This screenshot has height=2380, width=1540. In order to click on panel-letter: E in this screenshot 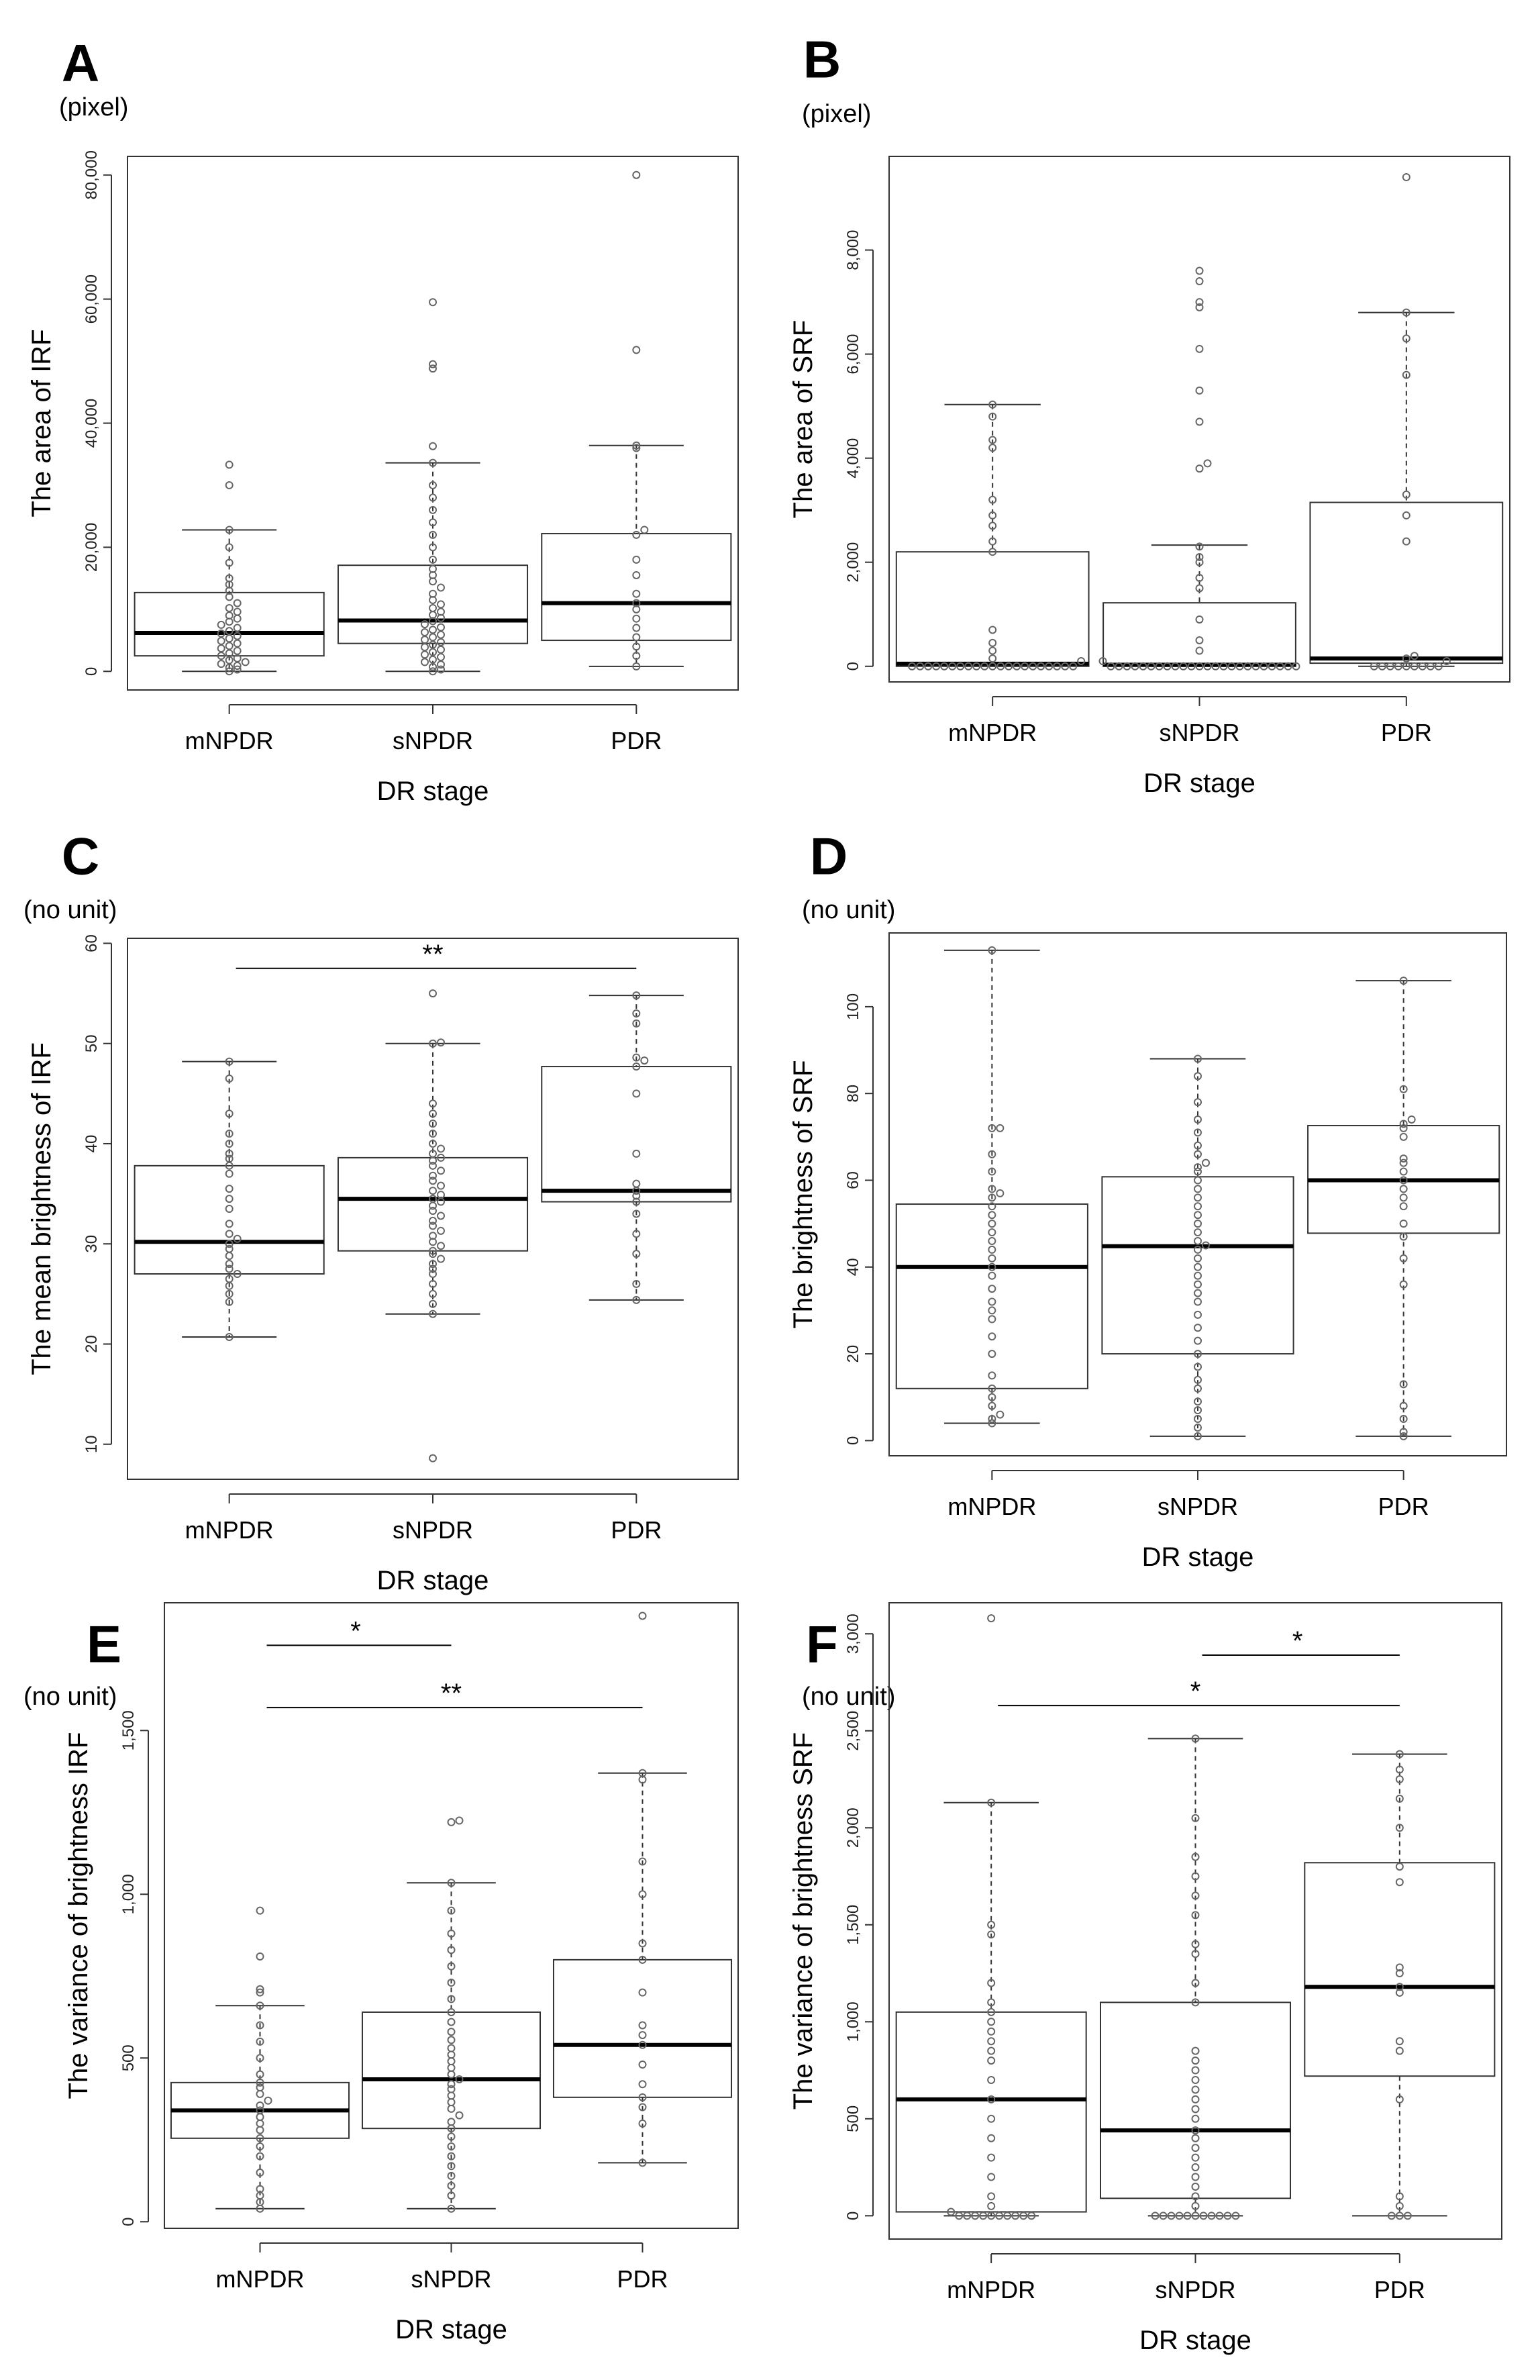, I will do `click(104, 1645)`.